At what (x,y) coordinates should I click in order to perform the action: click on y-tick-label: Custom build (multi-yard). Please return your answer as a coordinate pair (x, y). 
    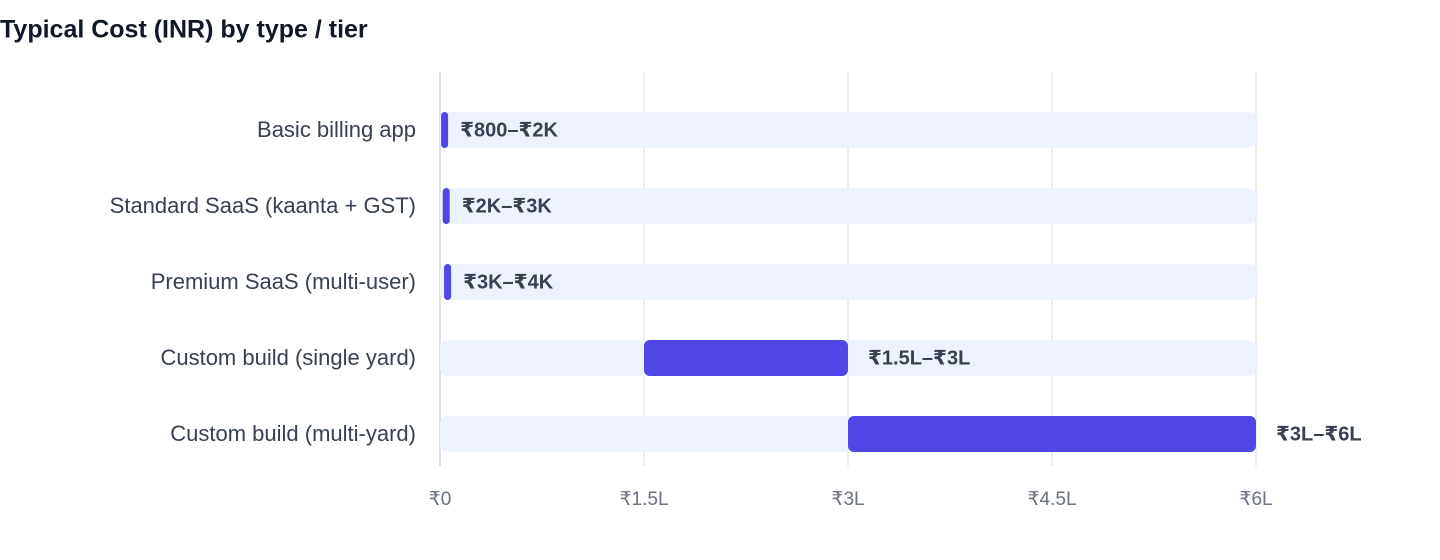
    Looking at the image, I should click on (293, 433).